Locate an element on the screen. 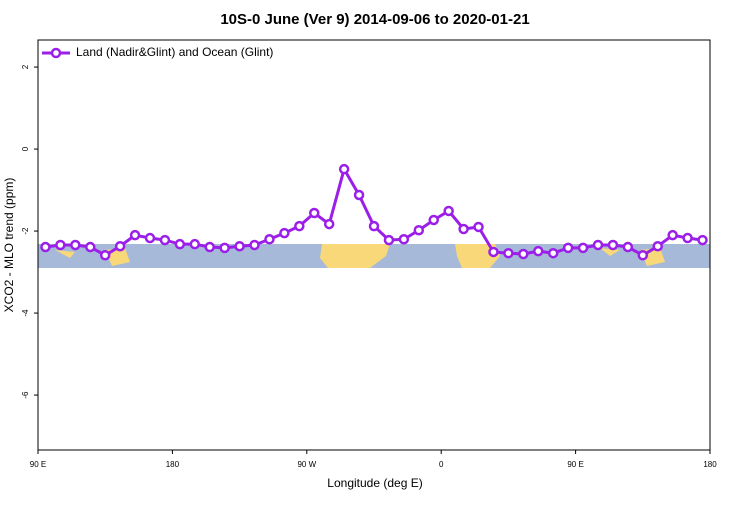  x-tick-label: 90 W is located at coordinates (306, 464).